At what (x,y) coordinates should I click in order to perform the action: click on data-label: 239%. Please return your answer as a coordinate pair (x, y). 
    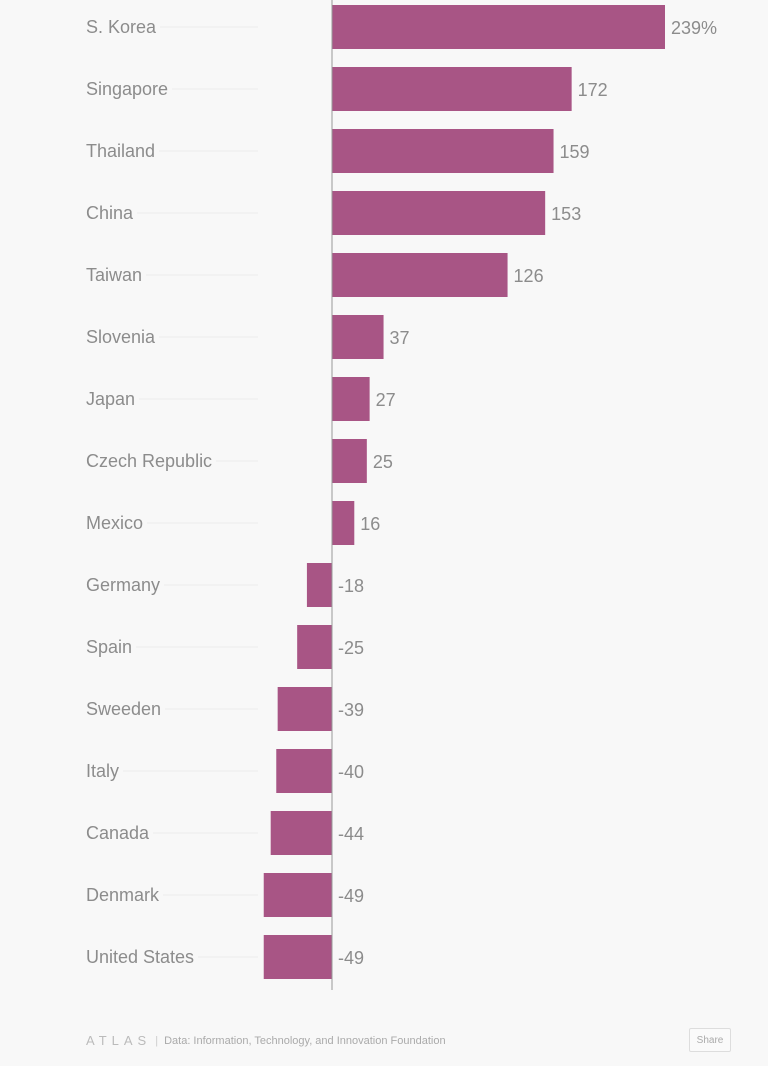
    Looking at the image, I should click on (694, 28).